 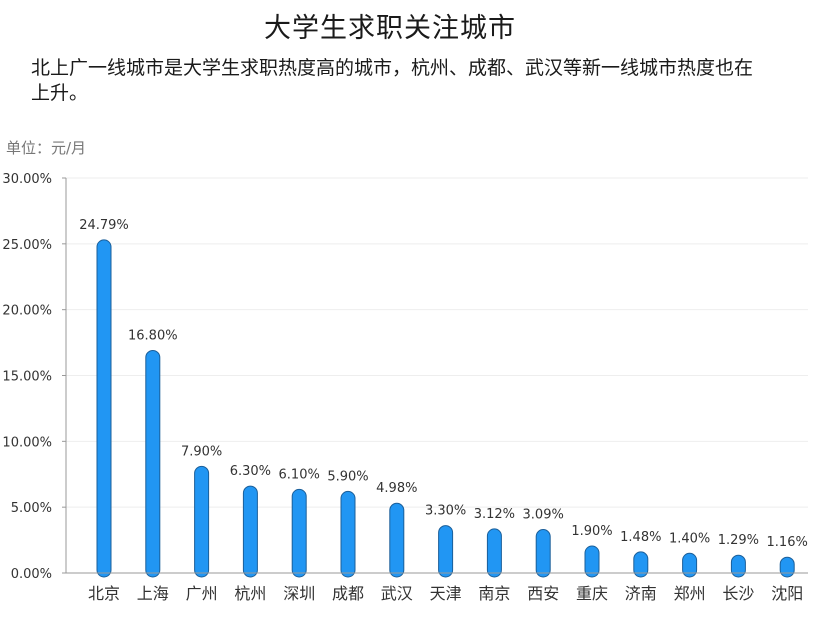 What do you see at coordinates (201, 451) in the screenshot?
I see `data-label: 7.90%` at bounding box center [201, 451].